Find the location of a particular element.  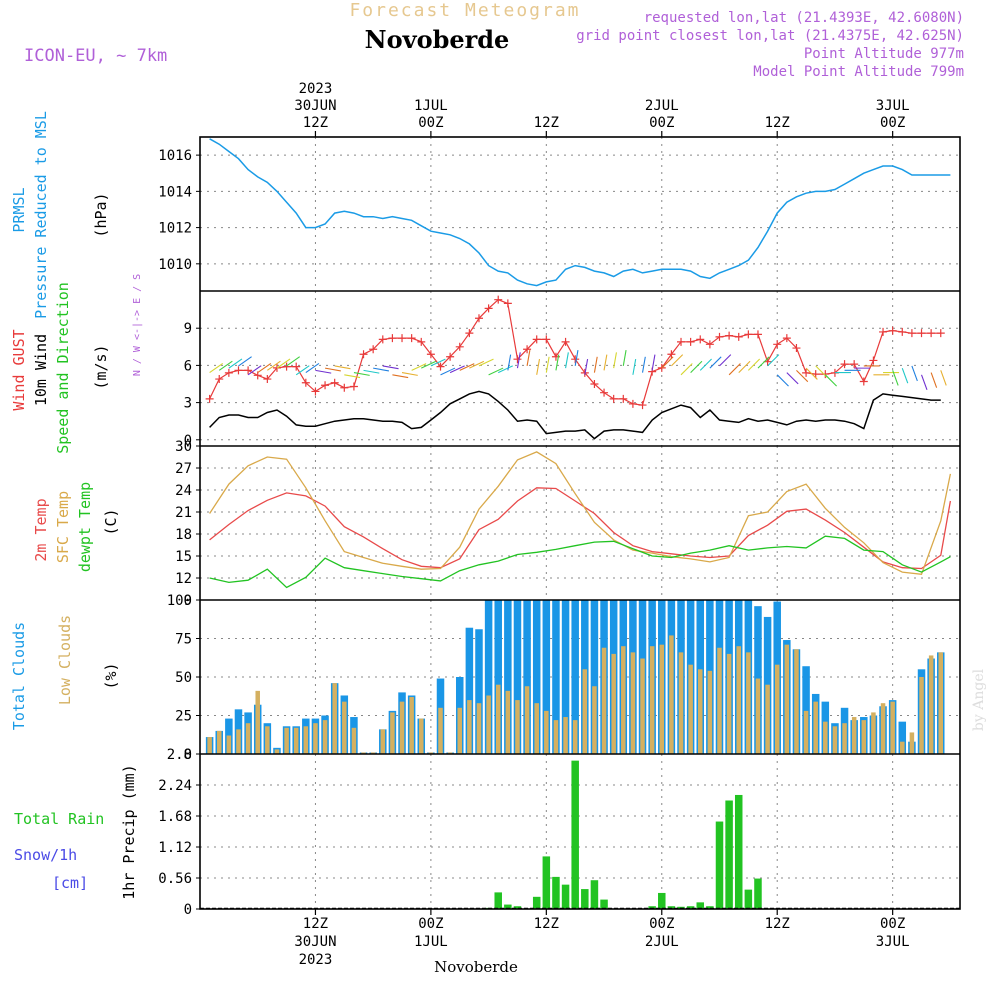

wind-direction-label: Speed and Direction is located at coordinates (63, 368).